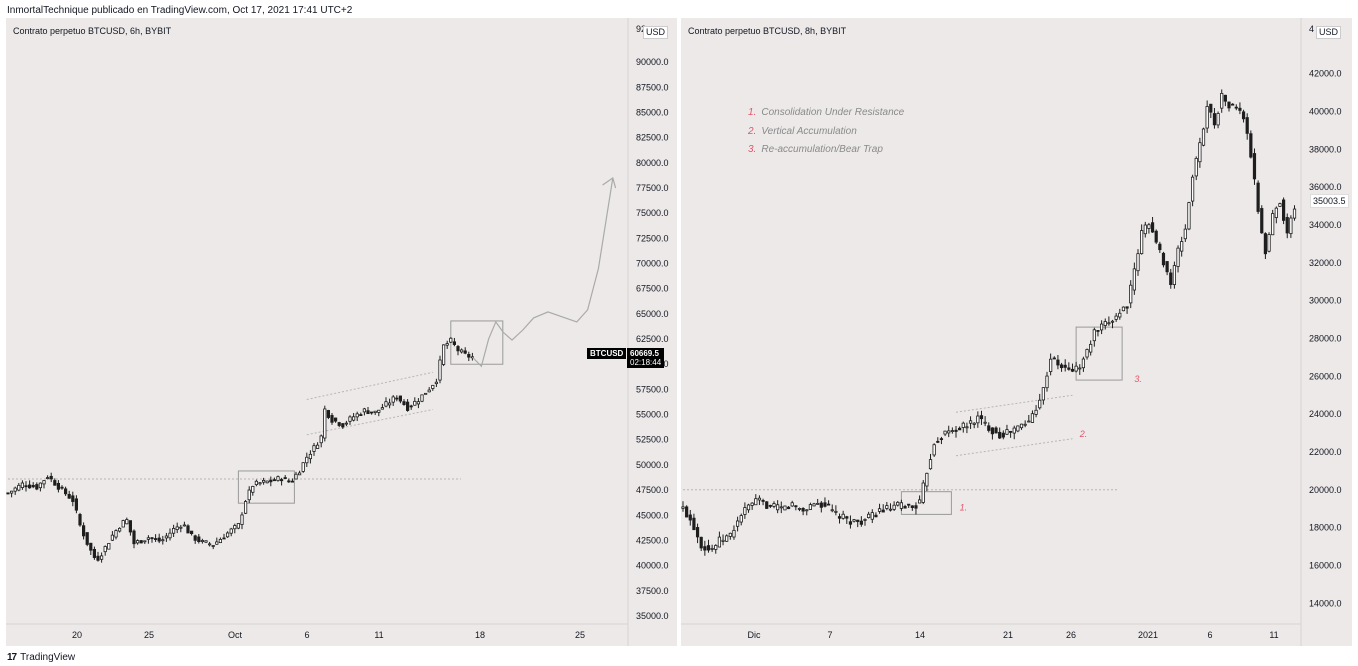  I want to click on right-currency-label: USD, so click(1329, 32).